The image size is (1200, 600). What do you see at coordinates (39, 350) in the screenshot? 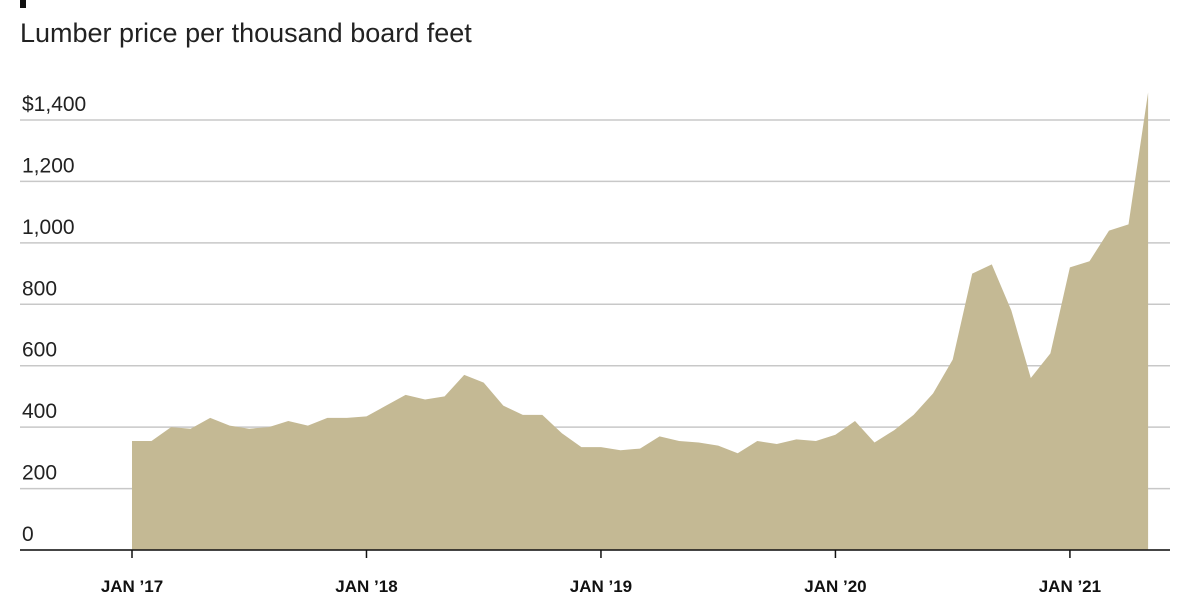
I see `y-tick-label: 600` at bounding box center [39, 350].